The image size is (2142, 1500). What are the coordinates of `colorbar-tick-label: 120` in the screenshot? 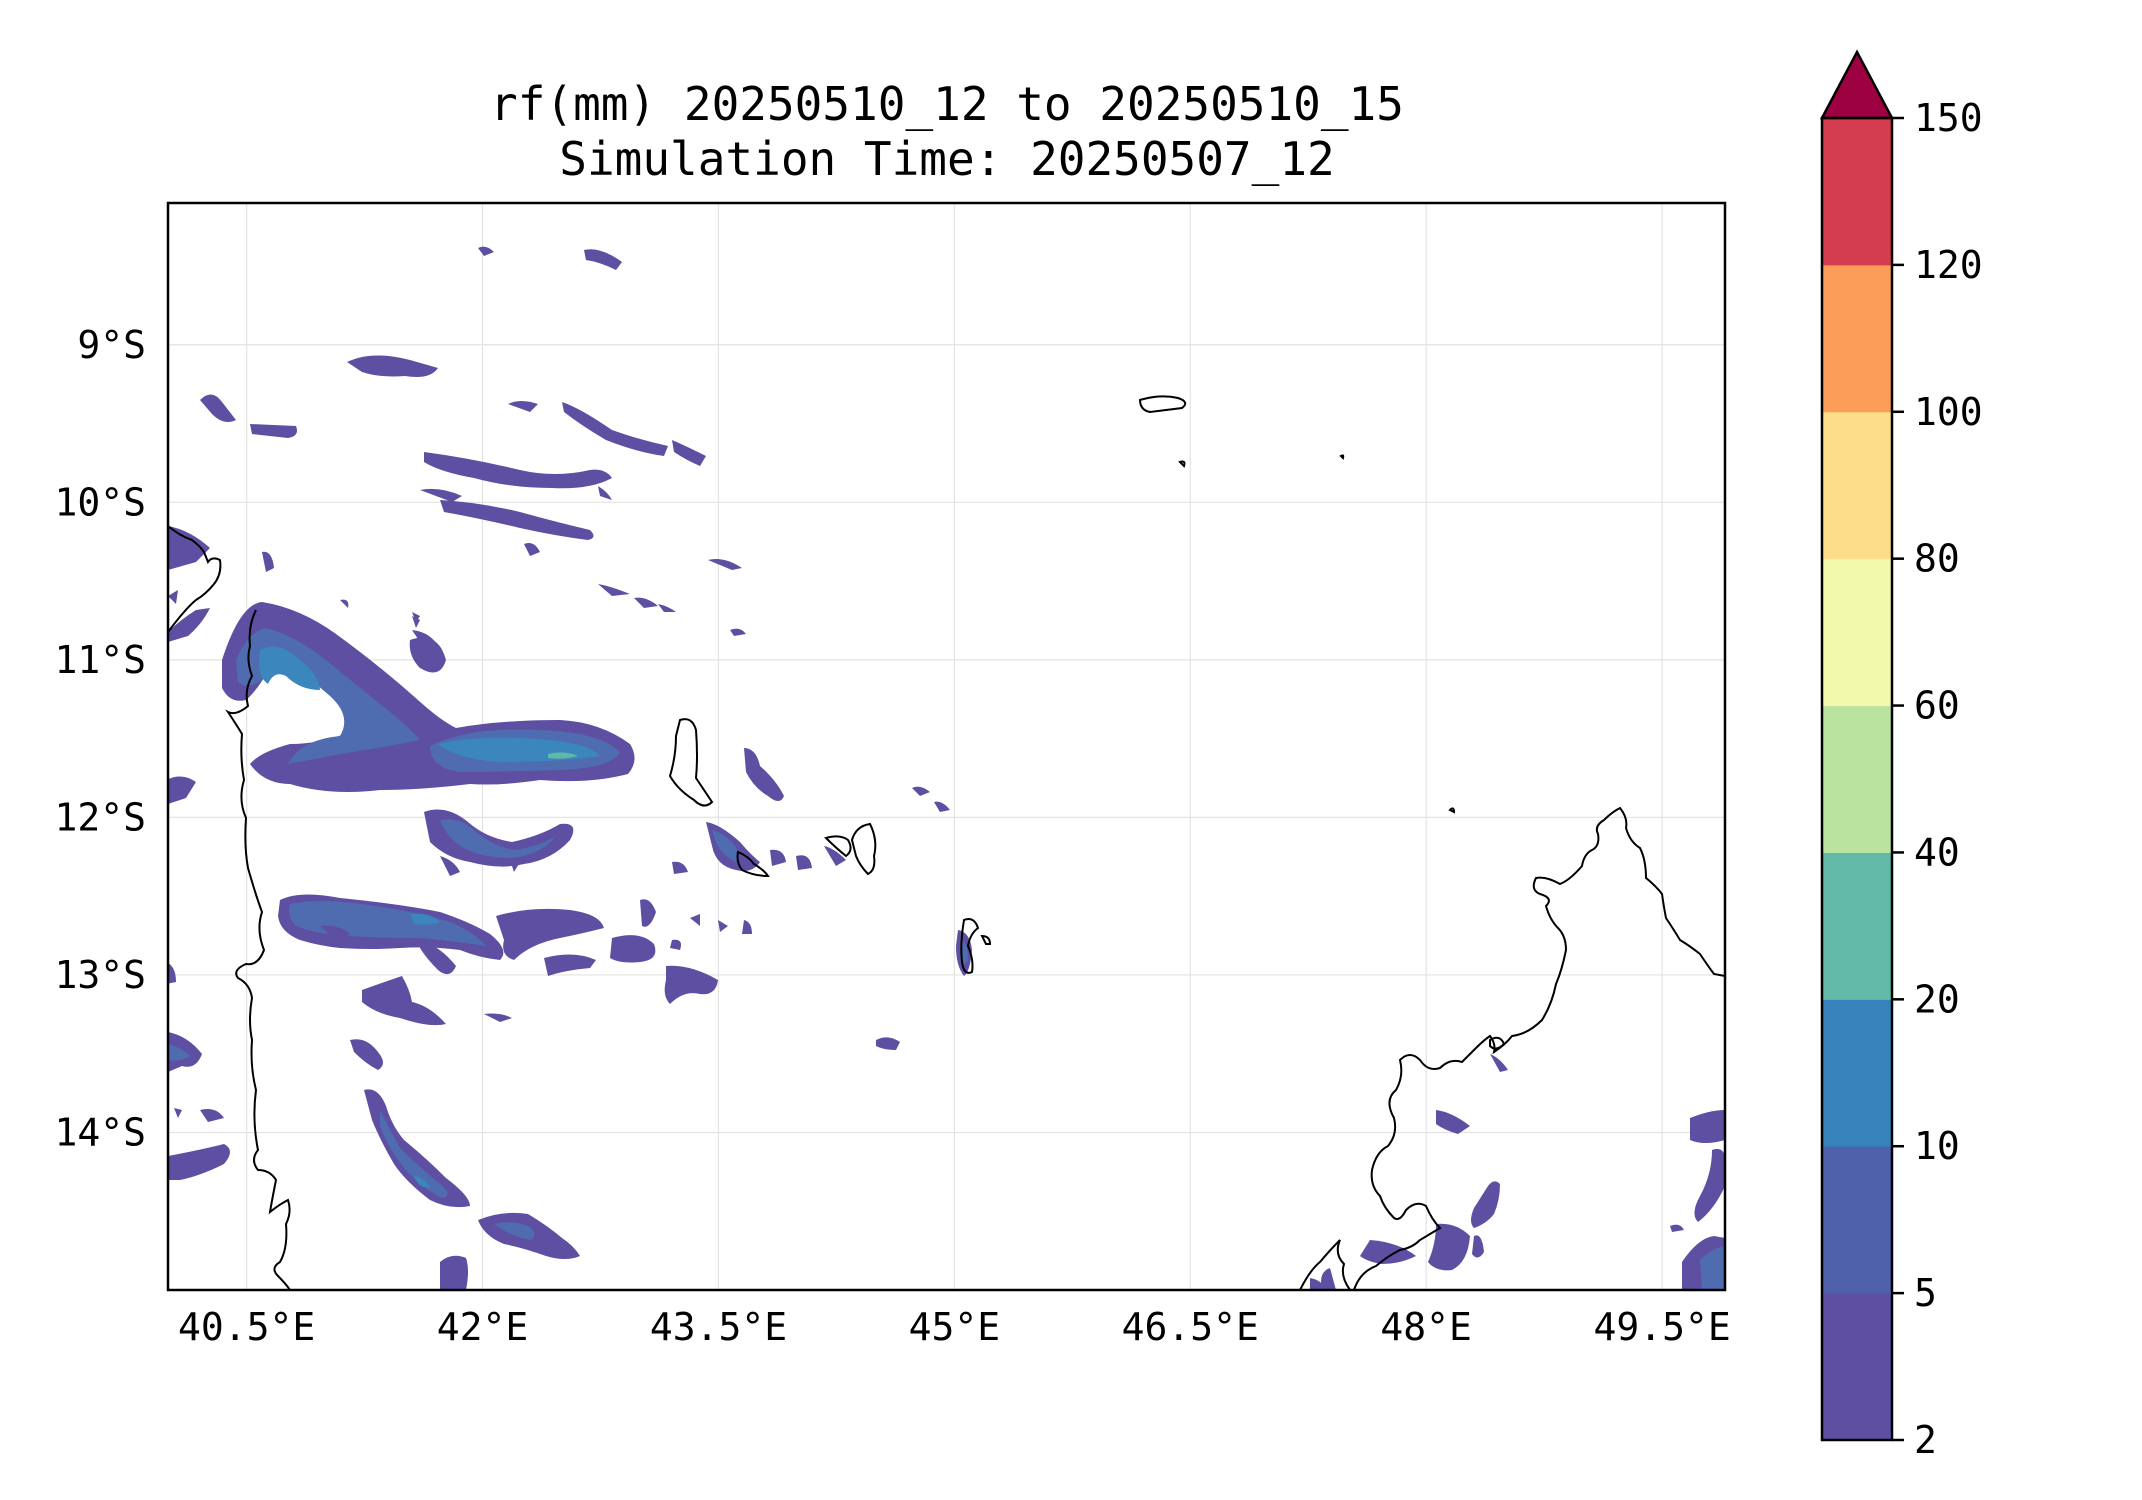 It's located at (1948, 265).